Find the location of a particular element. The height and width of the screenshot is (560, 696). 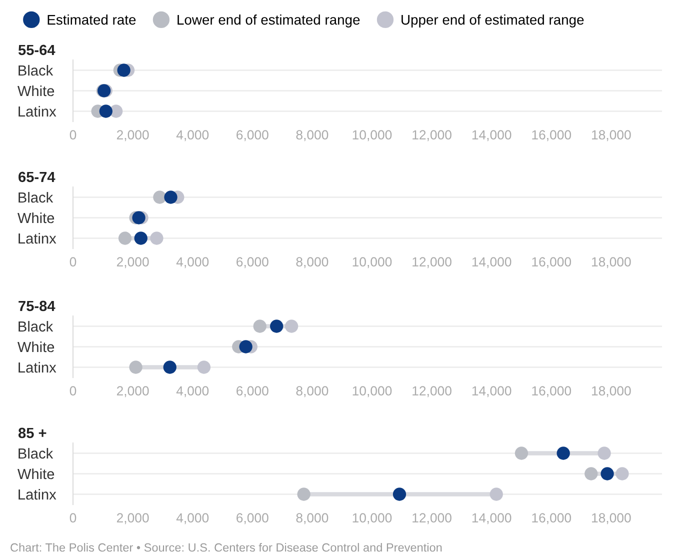

legend-label: Upper end of estimated range is located at coordinates (493, 21).